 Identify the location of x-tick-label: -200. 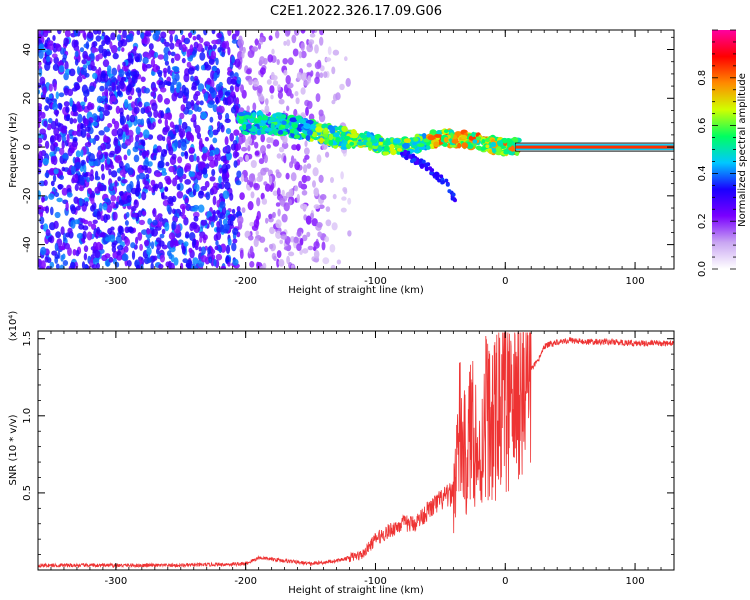
(245, 281).